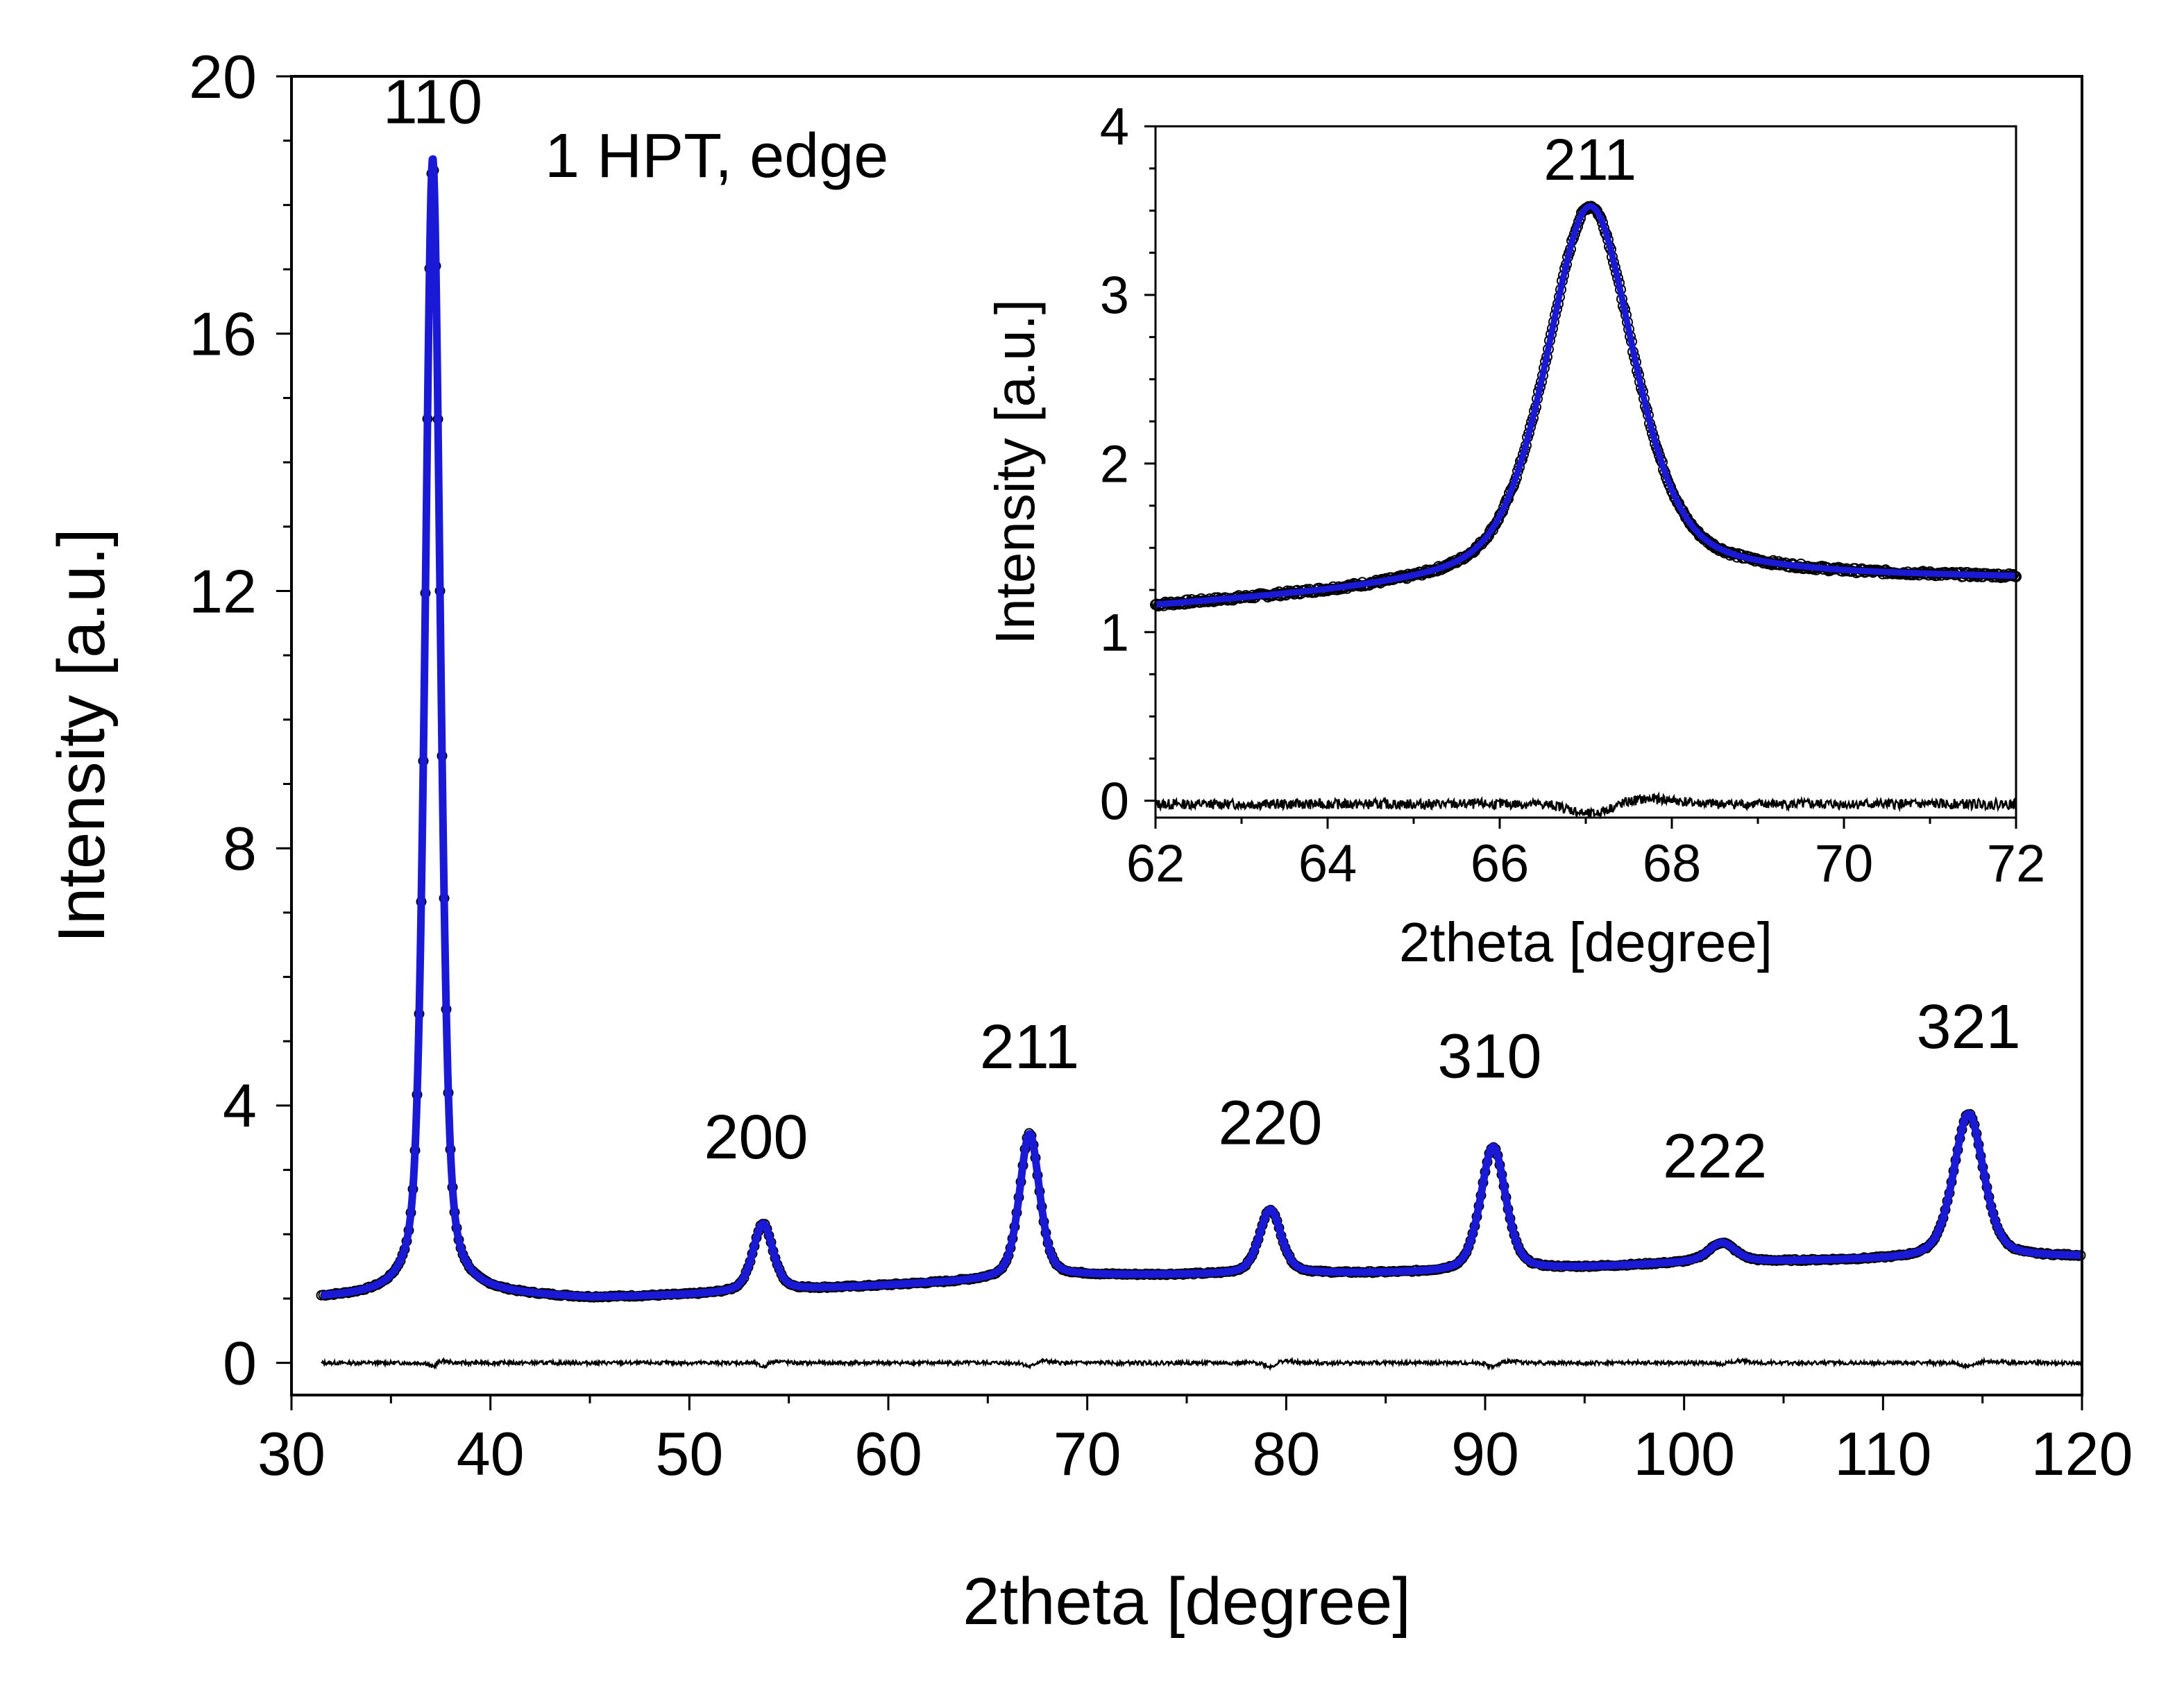 The height and width of the screenshot is (1681, 2184). What do you see at coordinates (1029, 1048) in the screenshot?
I see `peak-label-211: 211` at bounding box center [1029, 1048].